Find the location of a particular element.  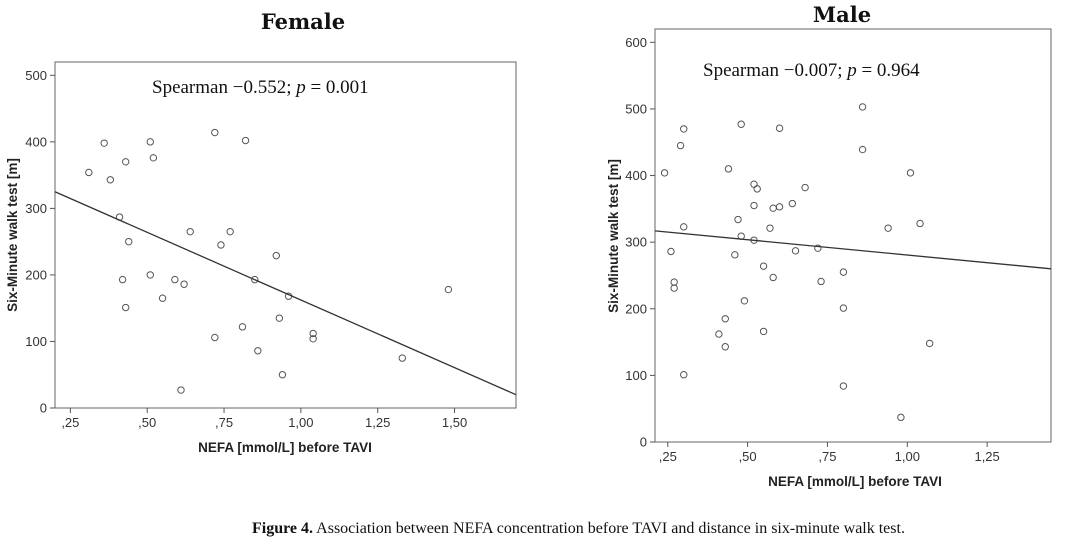

y-tick-label: 0 is located at coordinates (643, 442).